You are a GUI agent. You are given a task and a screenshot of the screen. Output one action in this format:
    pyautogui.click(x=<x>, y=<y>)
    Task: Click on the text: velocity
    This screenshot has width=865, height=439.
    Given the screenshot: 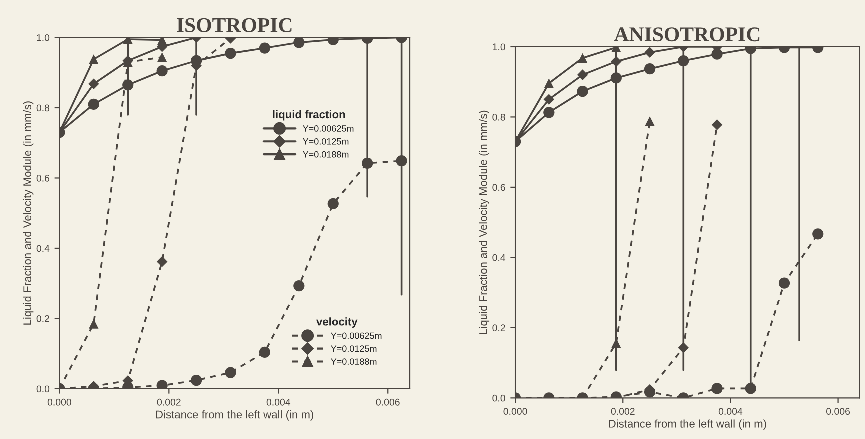 What is the action you would take?
    pyautogui.click(x=337, y=323)
    